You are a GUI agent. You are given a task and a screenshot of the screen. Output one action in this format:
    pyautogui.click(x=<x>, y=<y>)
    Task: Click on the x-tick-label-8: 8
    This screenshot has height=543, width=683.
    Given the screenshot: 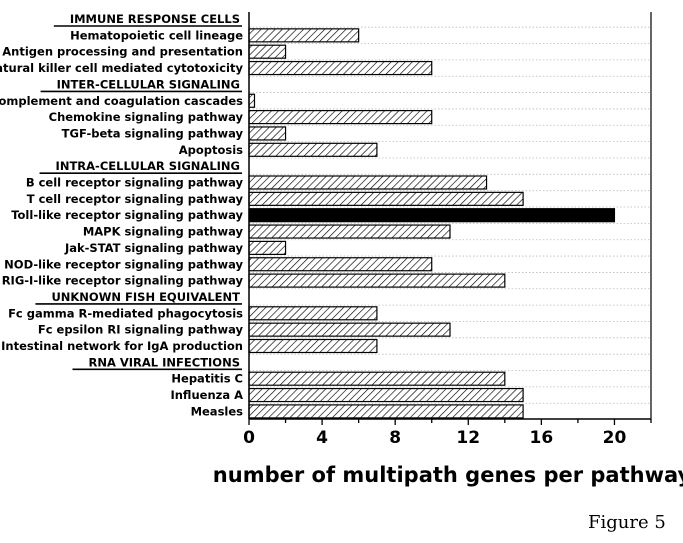 What is the action you would take?
    pyautogui.click(x=395, y=438)
    